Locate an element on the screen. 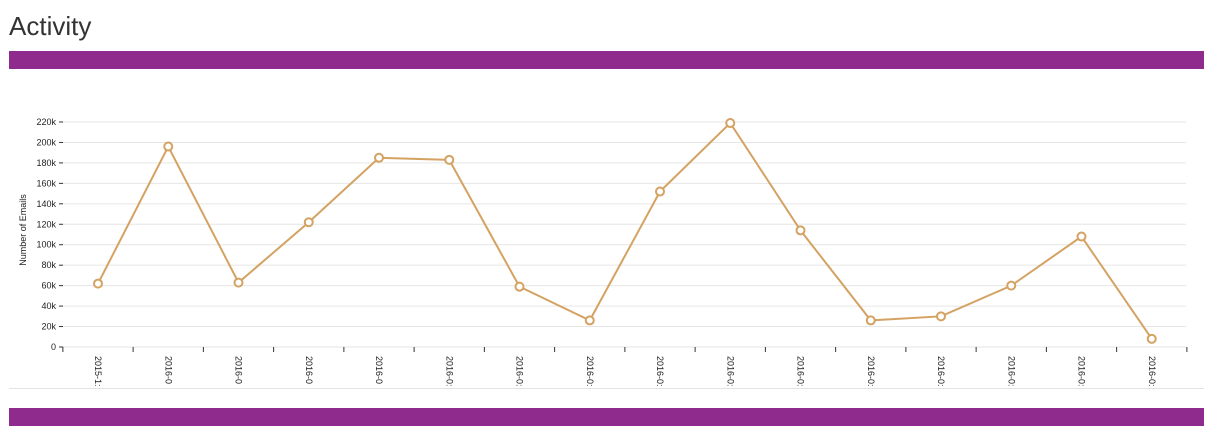 The image size is (1215, 441). page-title: Activity is located at coordinates (50, 26).